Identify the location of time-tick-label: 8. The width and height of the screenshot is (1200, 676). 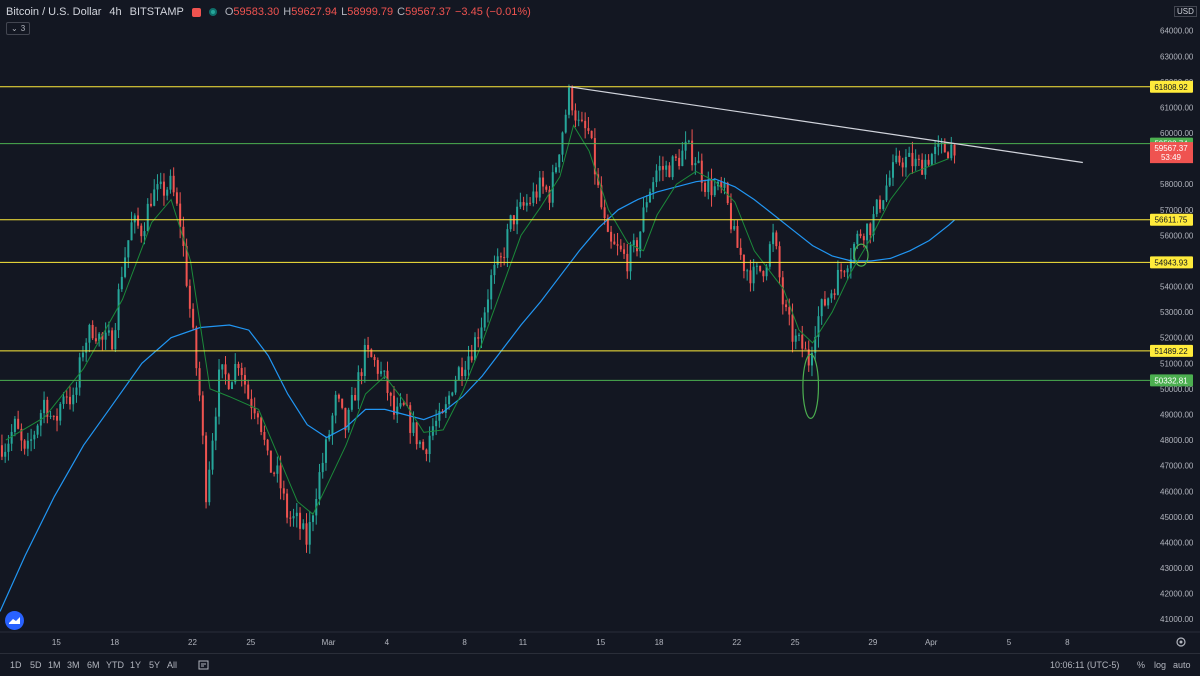
(1067, 642).